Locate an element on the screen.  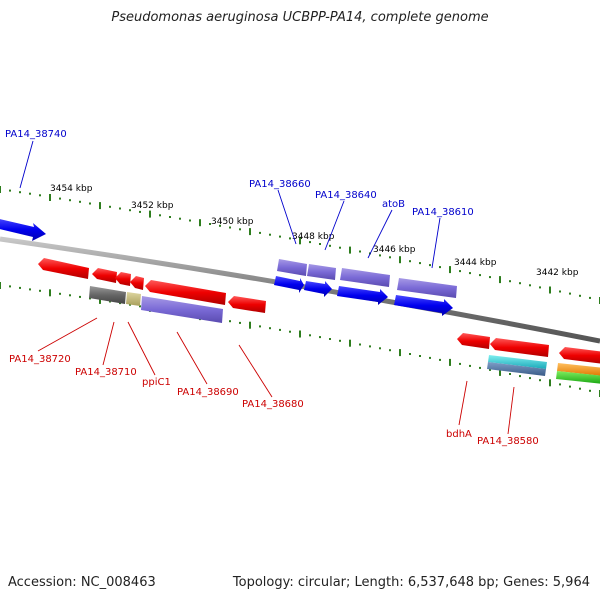
gene-red-h is located at coordinates (579, 355).